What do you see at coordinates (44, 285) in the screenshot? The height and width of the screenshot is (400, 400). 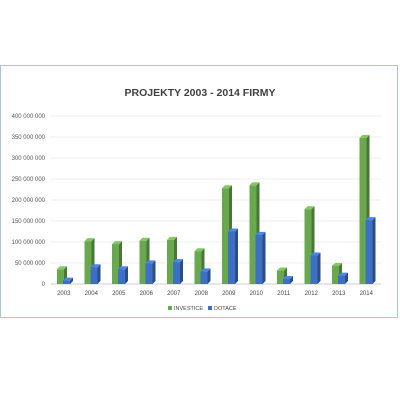 I see `y-tick-label: 0` at bounding box center [44, 285].